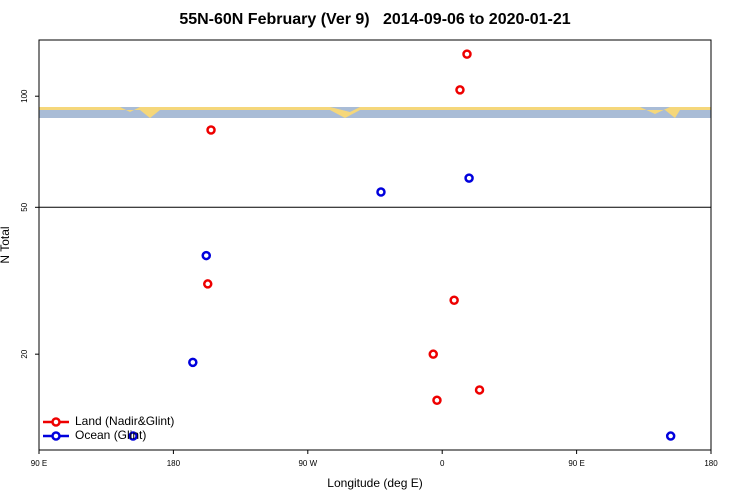 Image resolution: width=750 pixels, height=500 pixels. Describe the element at coordinates (6, 244) in the screenshot. I see `y-axis-label: N Total` at that location.